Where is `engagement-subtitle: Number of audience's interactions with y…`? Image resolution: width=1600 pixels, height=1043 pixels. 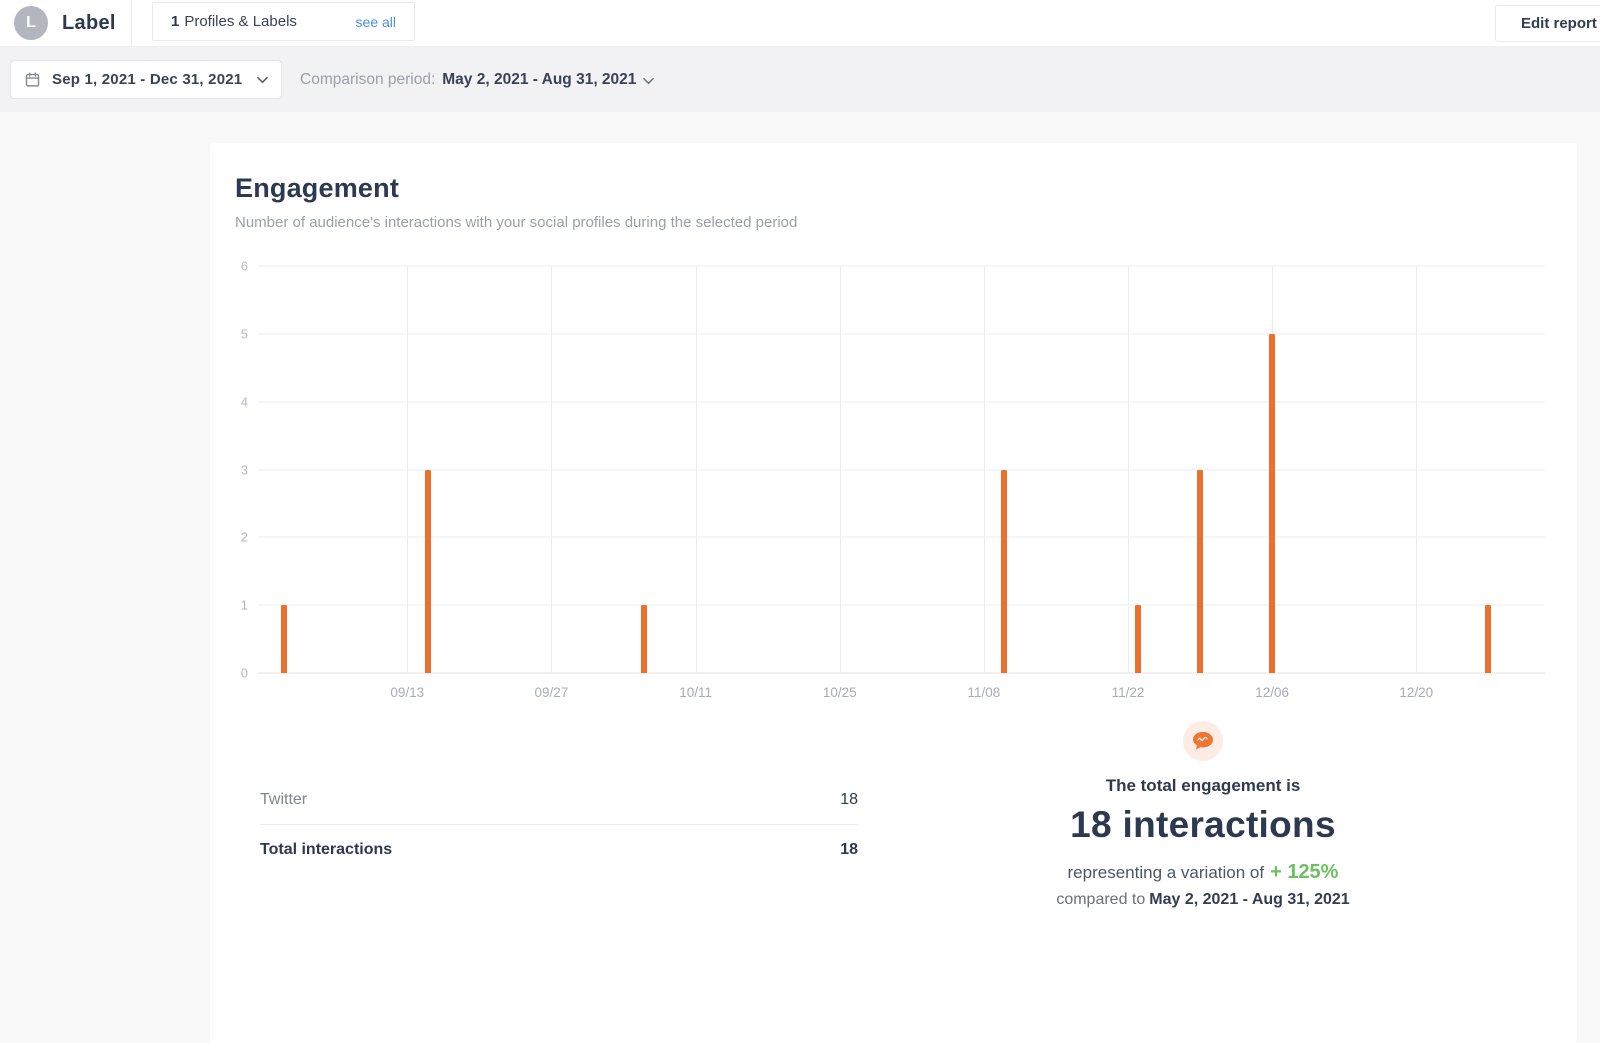
engagement-subtitle: Number of audience's interactions with y… is located at coordinates (516, 222).